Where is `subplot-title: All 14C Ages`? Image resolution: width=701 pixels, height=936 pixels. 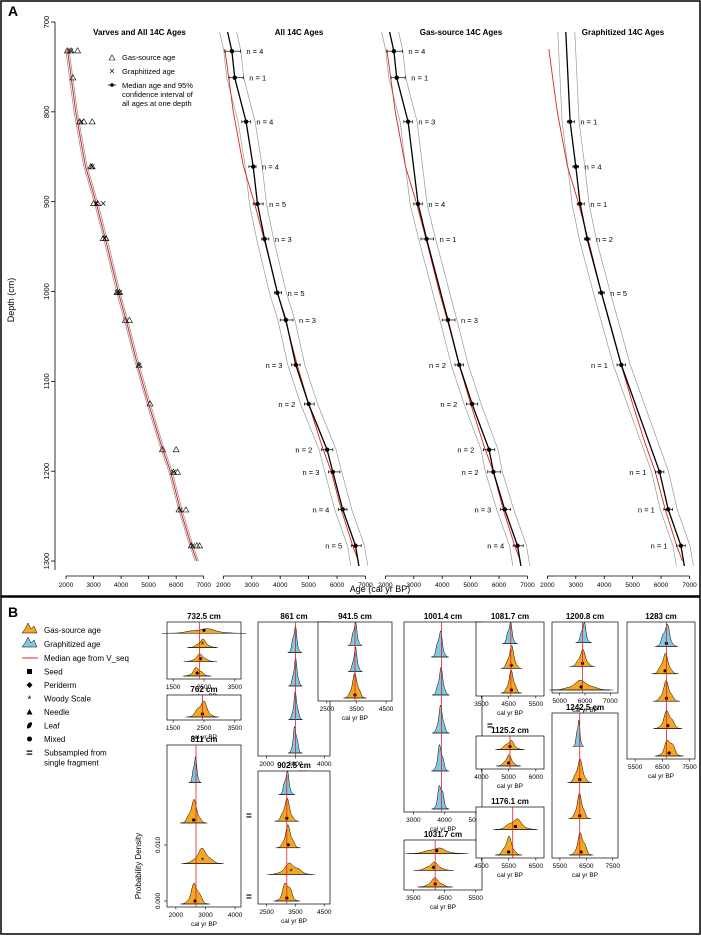 subplot-title: All 14C Ages is located at coordinates (299, 32).